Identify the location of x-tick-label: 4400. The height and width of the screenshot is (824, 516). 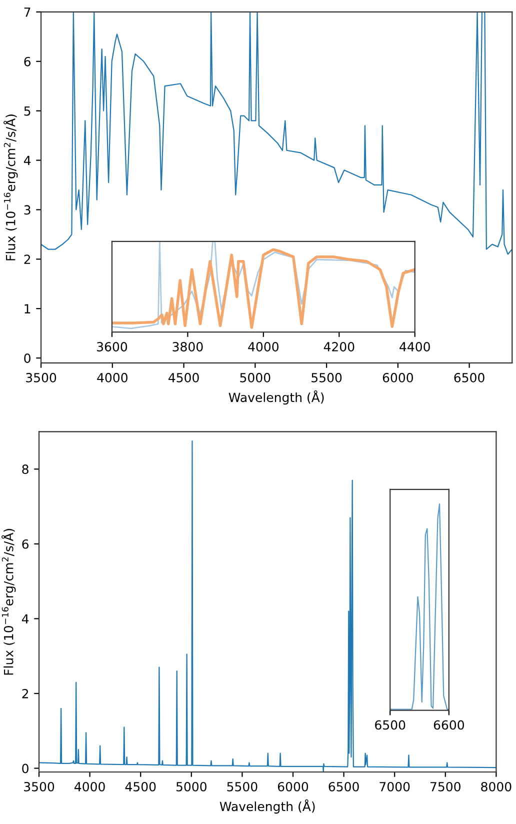
(415, 347).